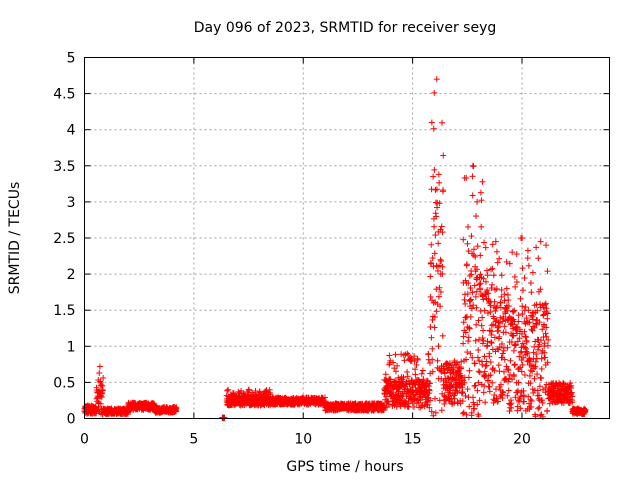  What do you see at coordinates (64, 95) in the screenshot?
I see `y-tick-label: 4.5` at bounding box center [64, 95].